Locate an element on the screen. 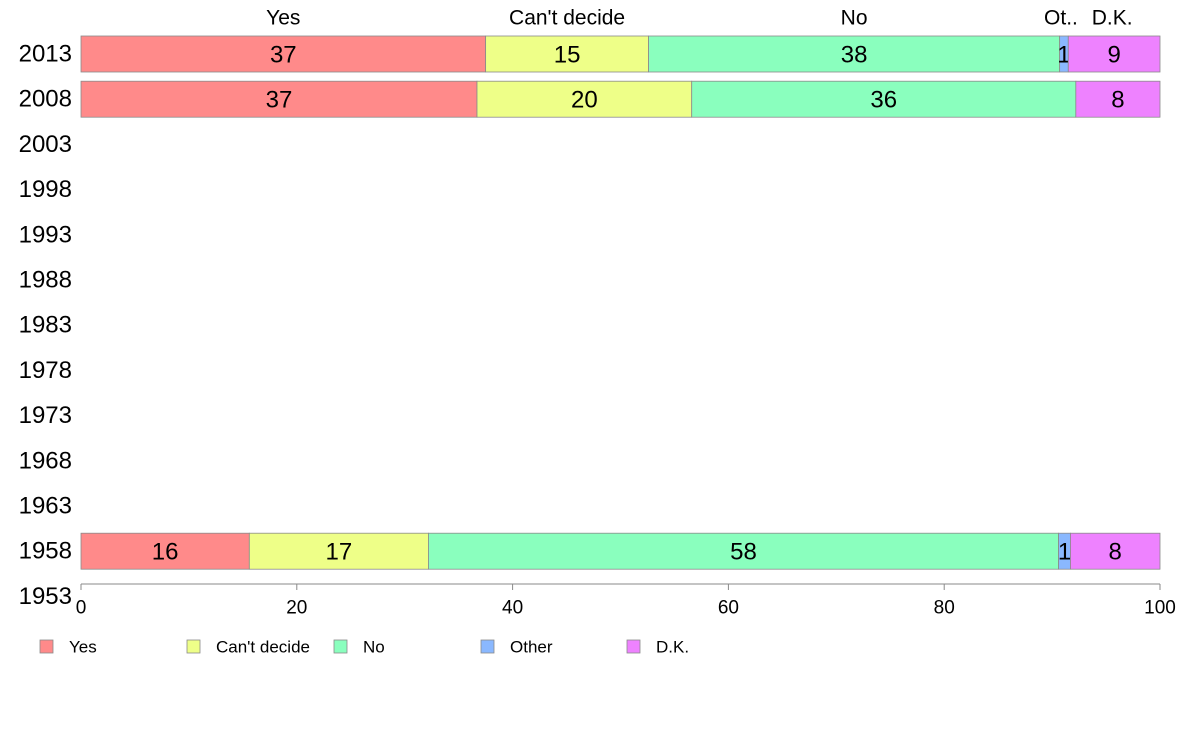 Image resolution: width=1188 pixels, height=736 pixels. y-tick-label: 1978 is located at coordinates (45, 370).